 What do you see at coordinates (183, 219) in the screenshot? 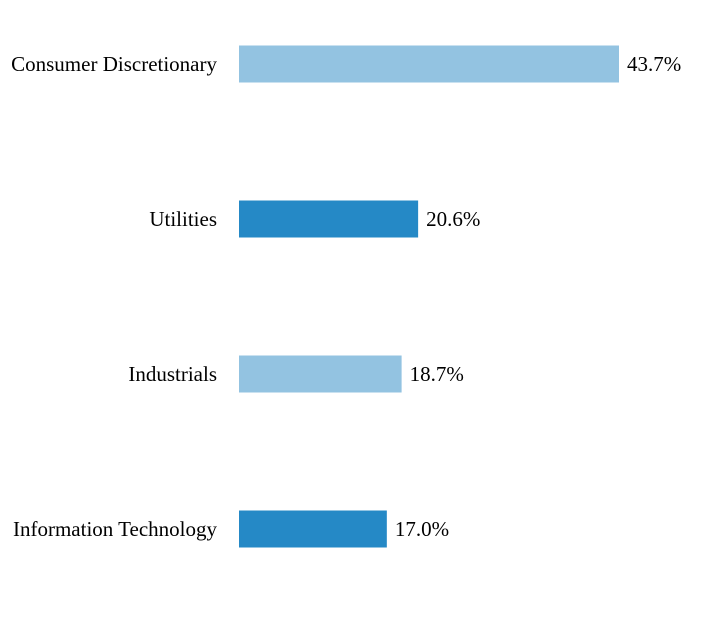
I see `category-label-utilities: Utilities` at bounding box center [183, 219].